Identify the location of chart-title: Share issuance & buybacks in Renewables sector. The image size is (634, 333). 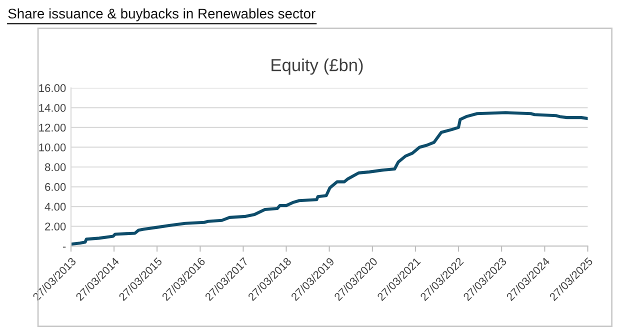
(162, 15).